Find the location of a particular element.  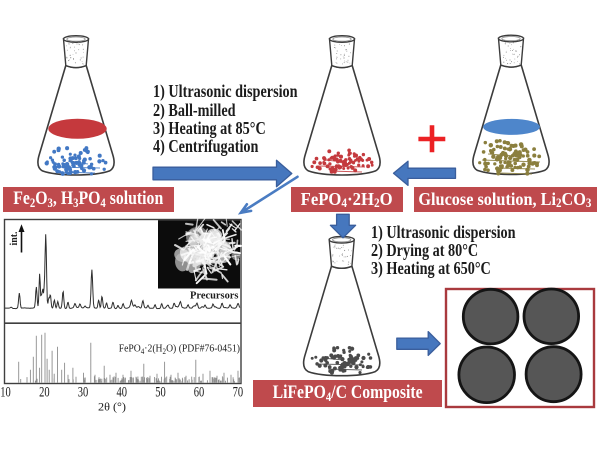

svg-text: 30 is located at coordinates (83, 393).